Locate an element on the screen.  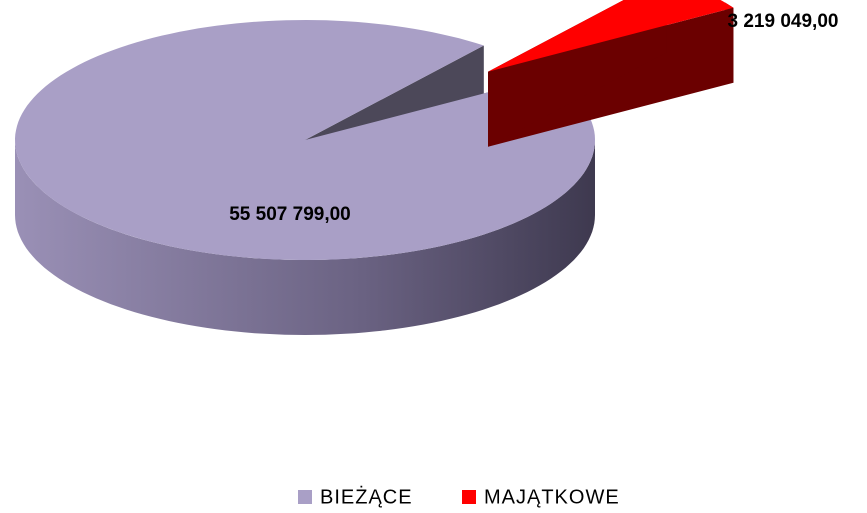
data-label: 3 219 049,00 is located at coordinates (783, 21).